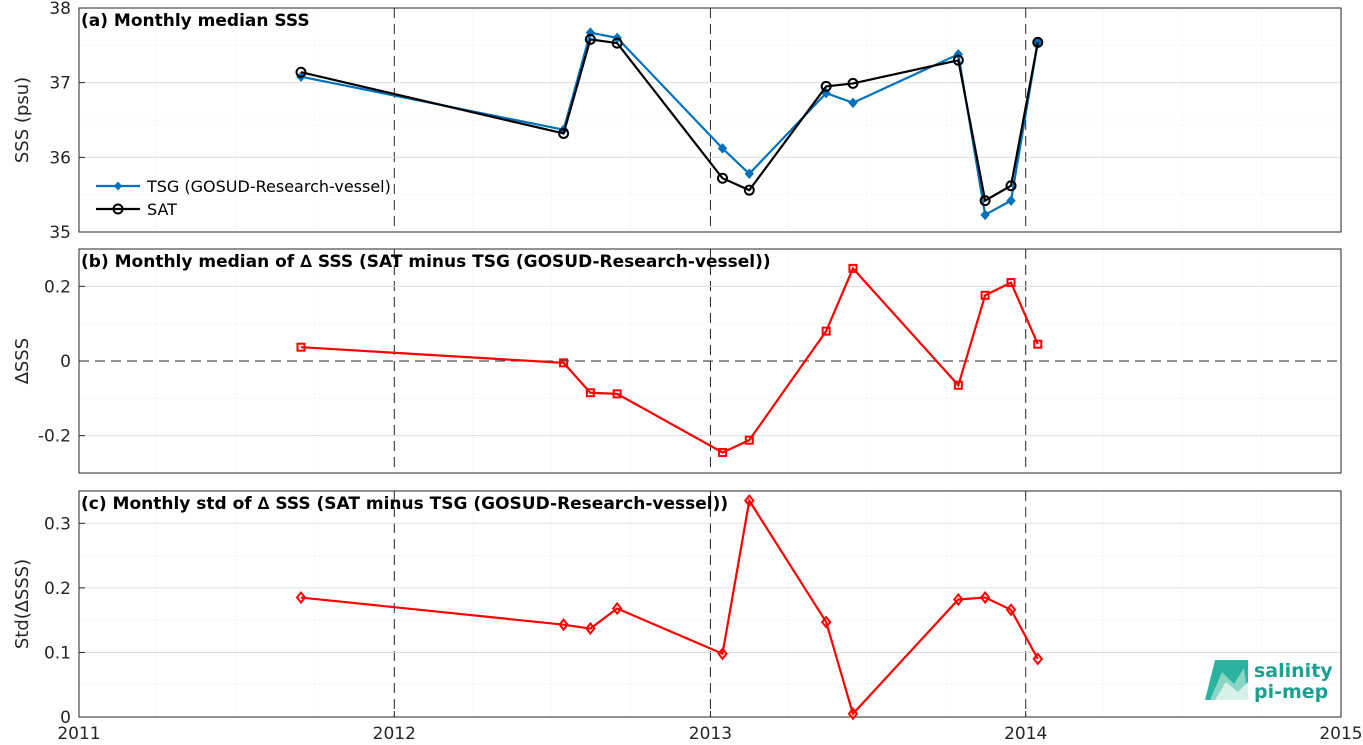  I want to click on logo-graphic, so click(1226, 680).